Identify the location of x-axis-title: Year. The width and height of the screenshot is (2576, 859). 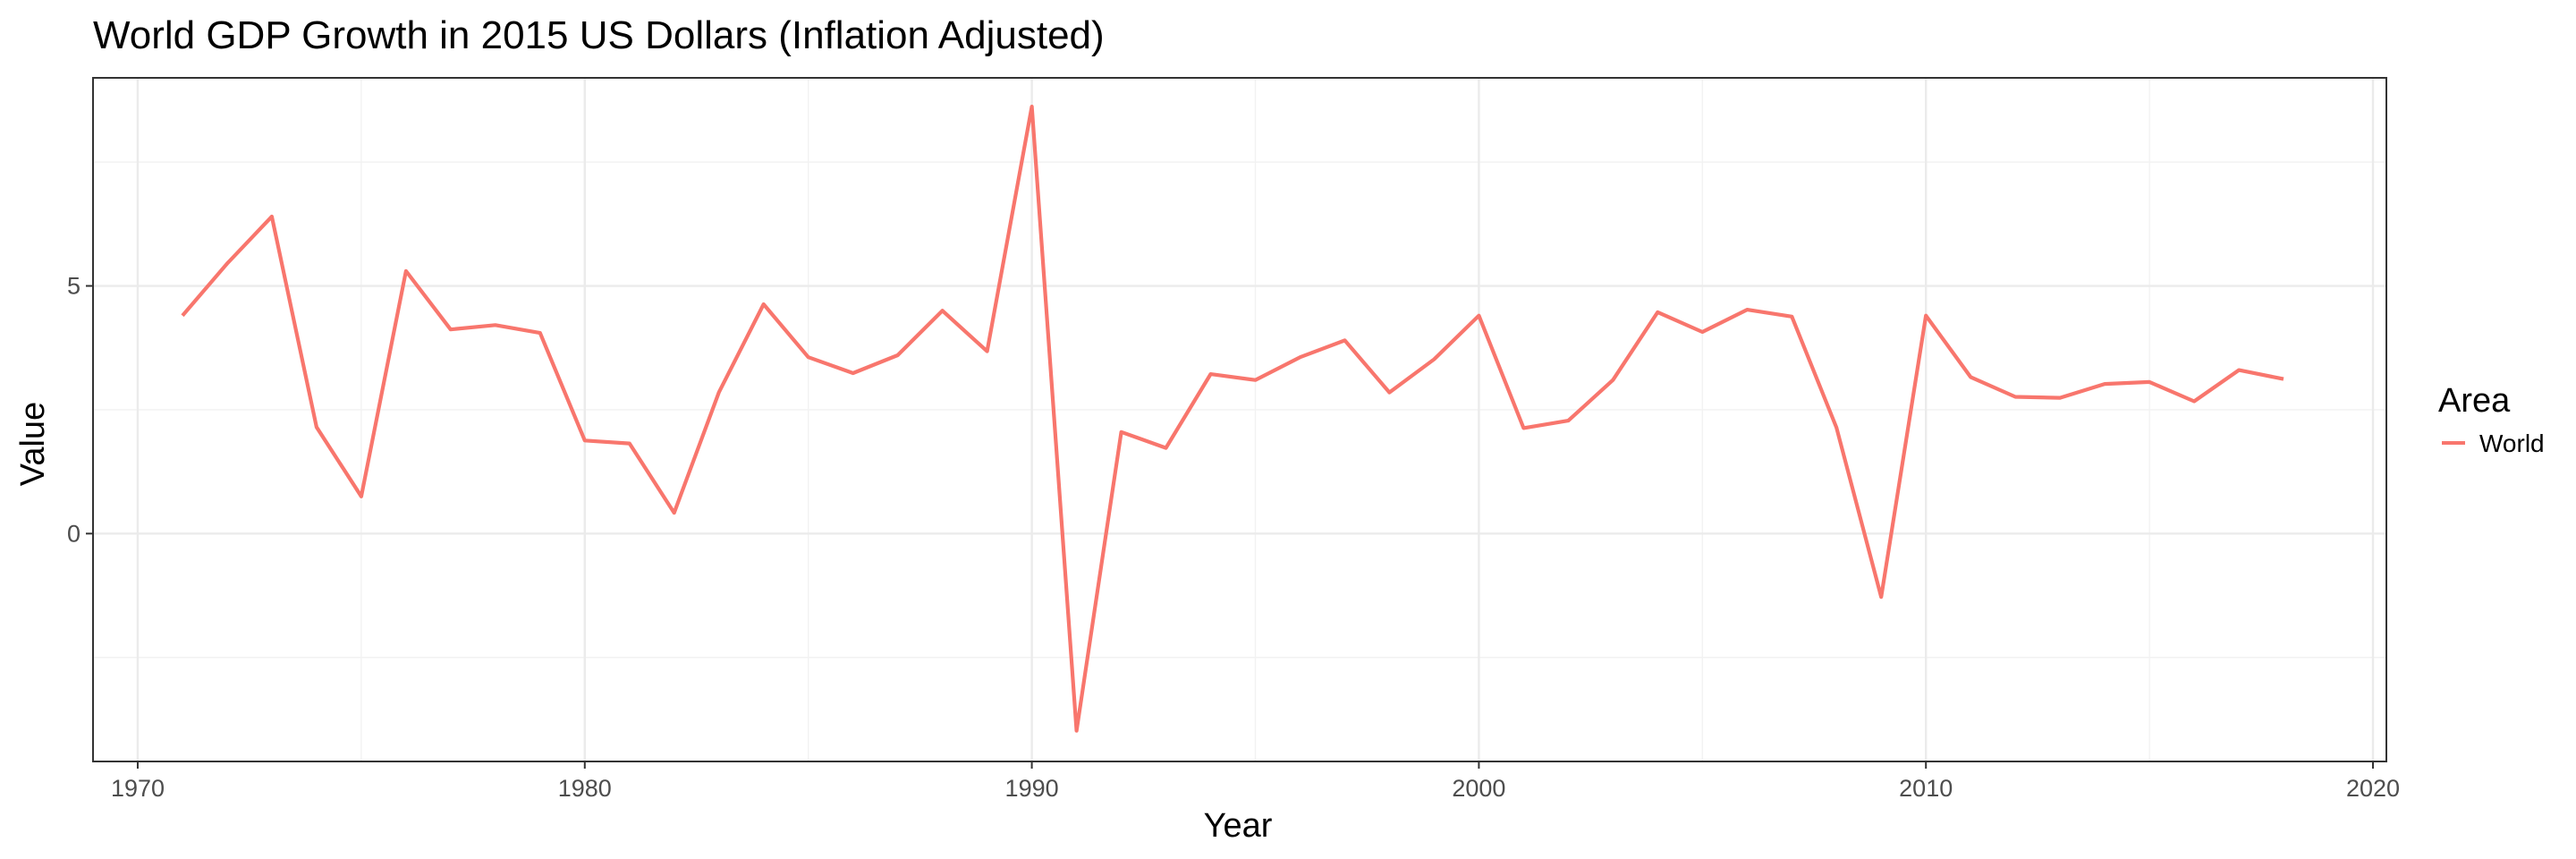
(1238, 826).